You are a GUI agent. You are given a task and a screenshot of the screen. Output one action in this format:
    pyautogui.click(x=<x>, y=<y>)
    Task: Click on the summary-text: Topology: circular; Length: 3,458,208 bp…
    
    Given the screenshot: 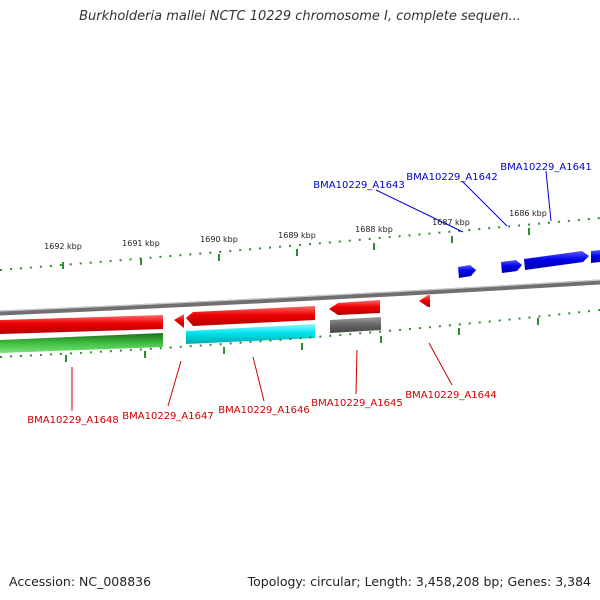 What is the action you would take?
    pyautogui.click(x=419, y=581)
    